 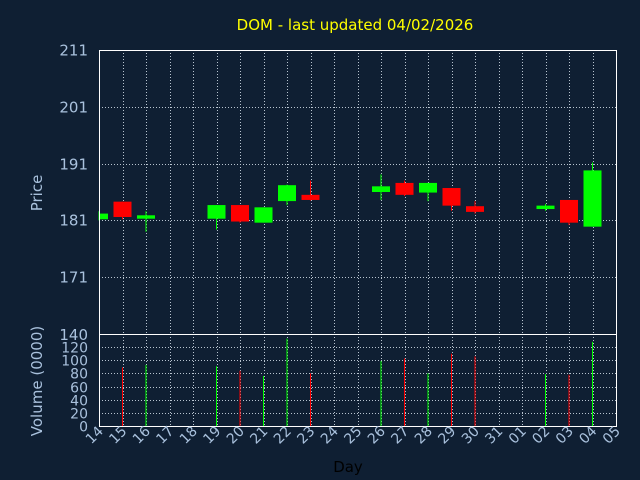 What do you see at coordinates (118, 436) in the screenshot?
I see `x-tick-label: 15` at bounding box center [118, 436].